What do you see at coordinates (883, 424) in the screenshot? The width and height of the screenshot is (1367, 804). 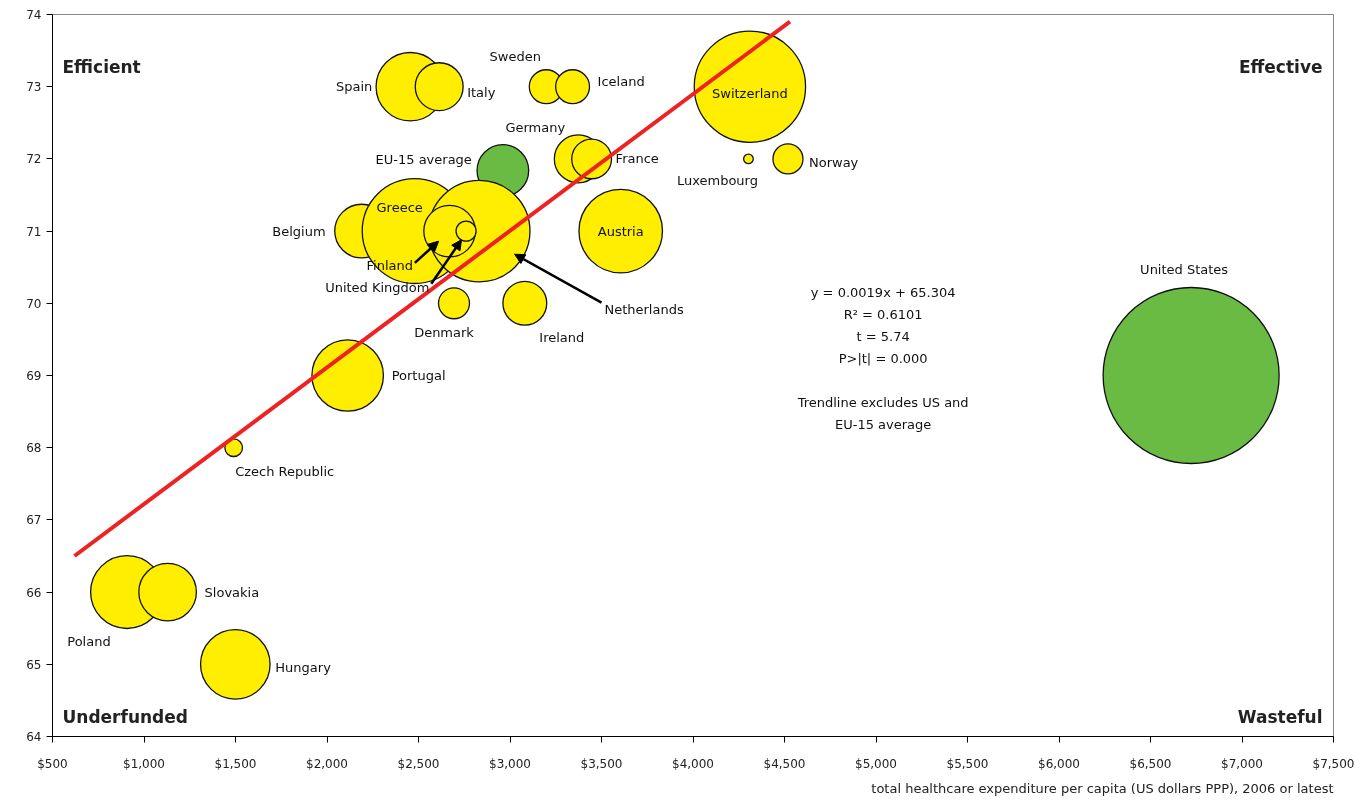 I see `annotation: EU-15 average` at bounding box center [883, 424].